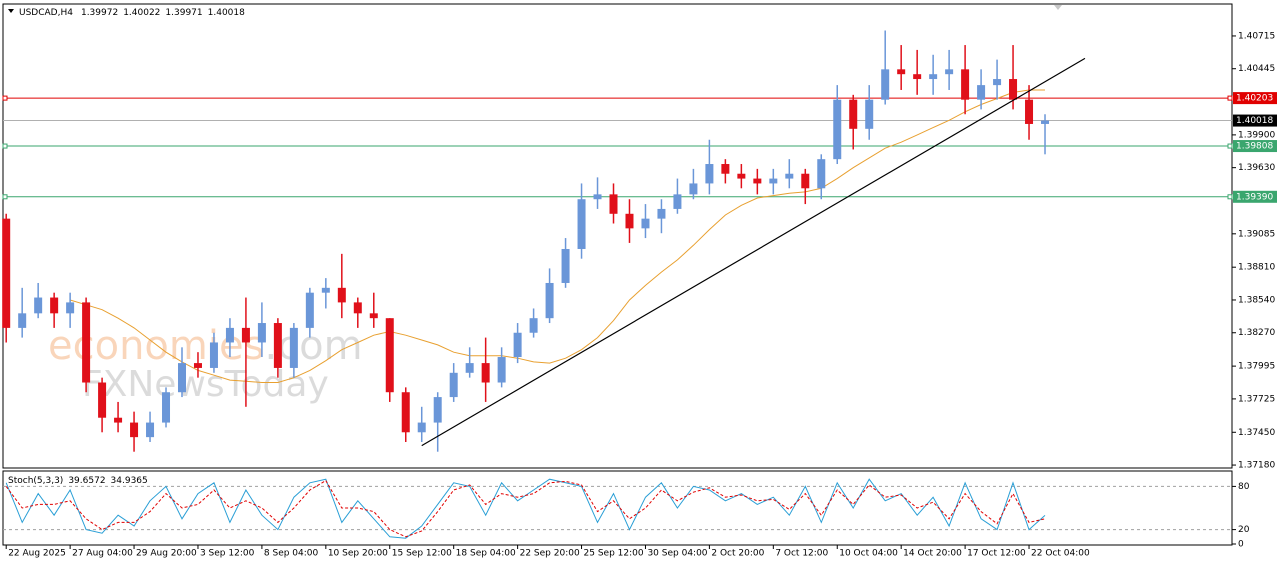  Describe the element at coordinates (1256, 300) in the screenshot. I see `y-tick-label: 1.38540` at that location.